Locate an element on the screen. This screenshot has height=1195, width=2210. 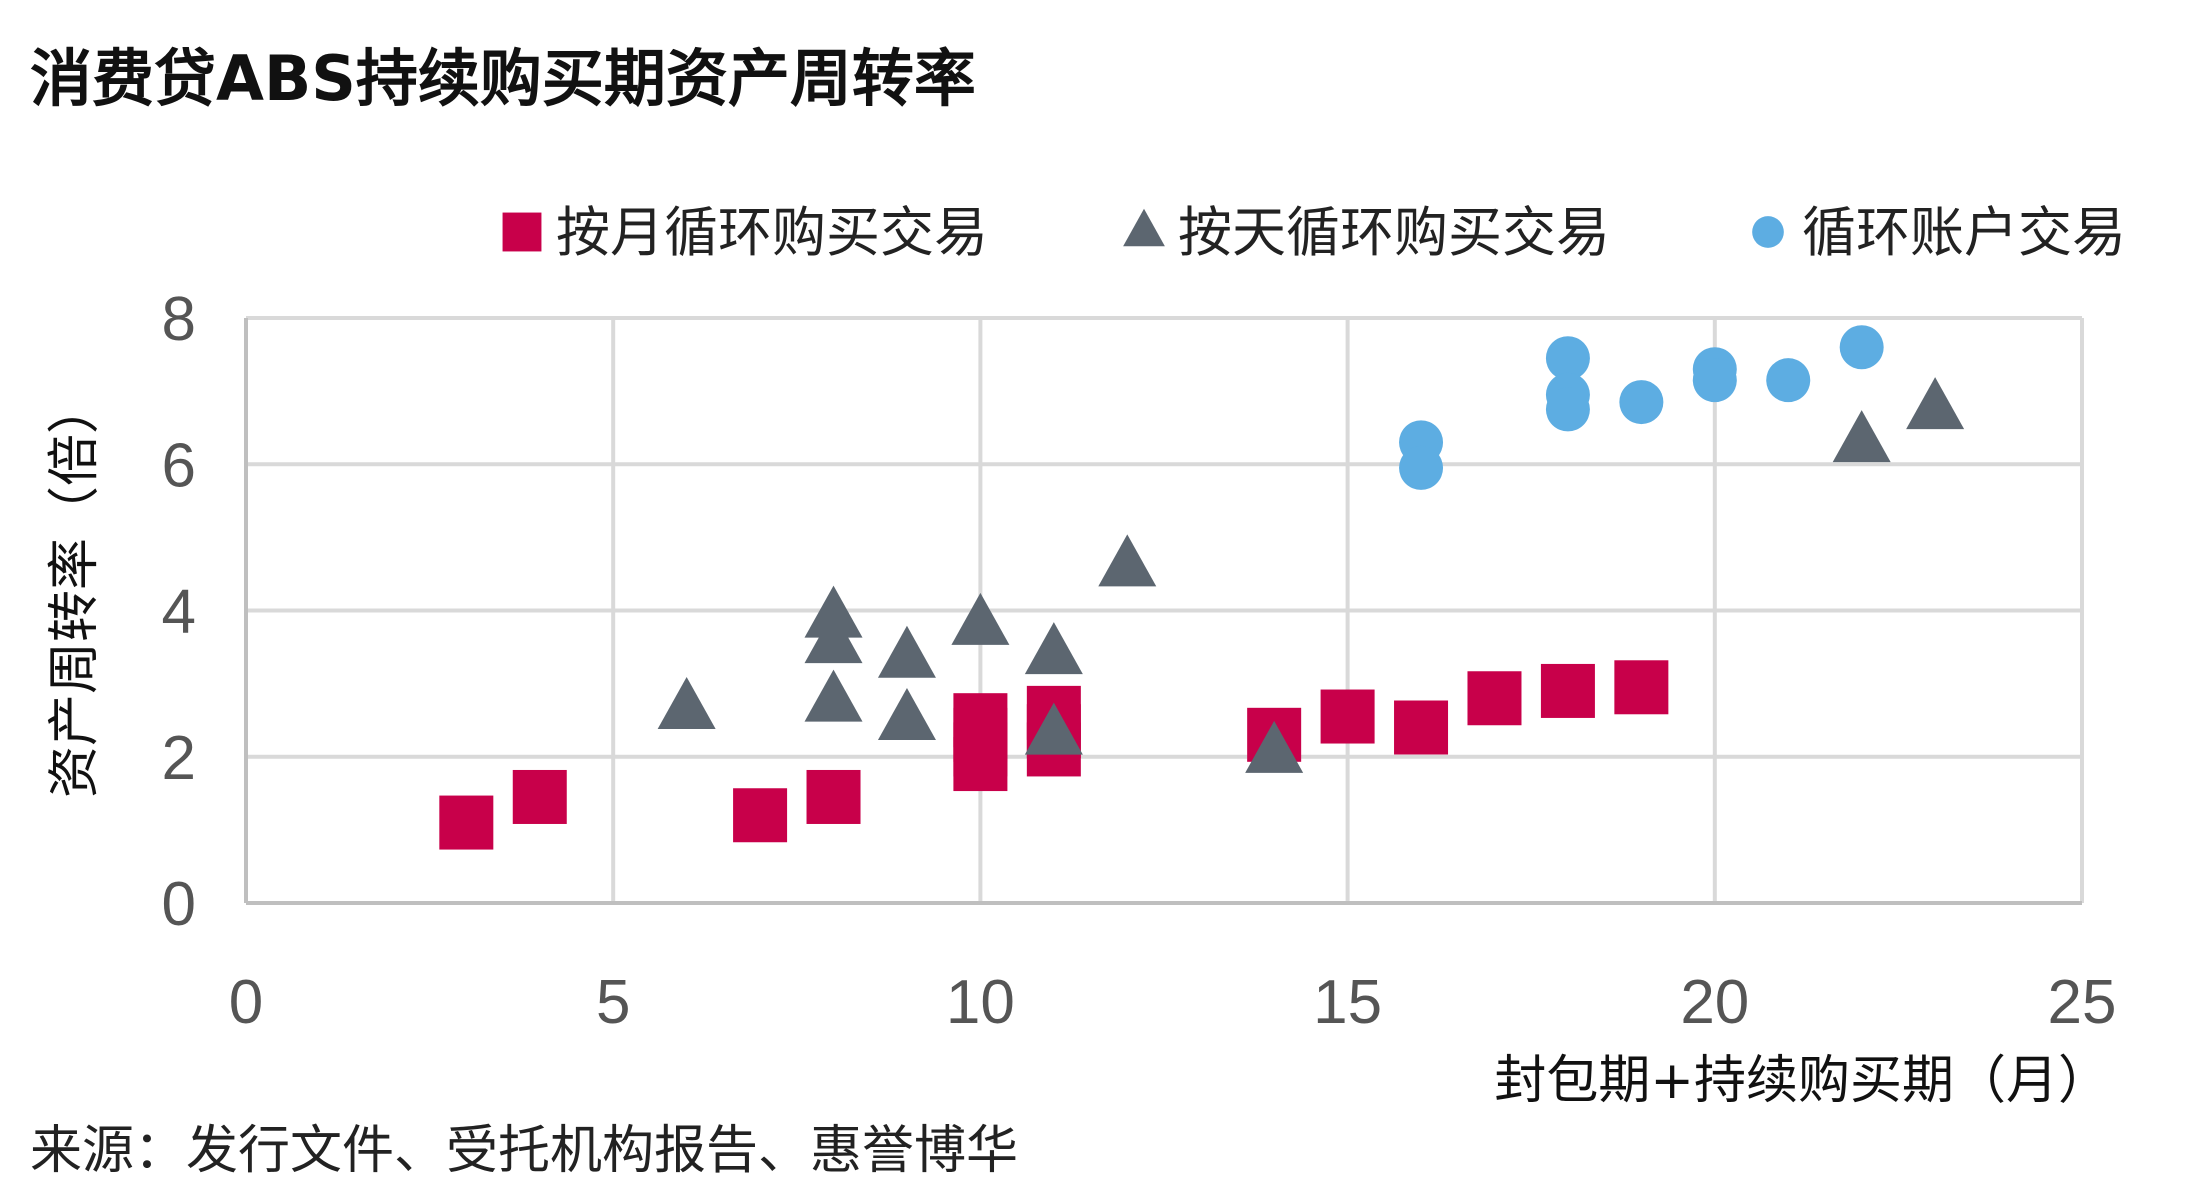
y-tick-label: 8 is located at coordinates (179, 319).